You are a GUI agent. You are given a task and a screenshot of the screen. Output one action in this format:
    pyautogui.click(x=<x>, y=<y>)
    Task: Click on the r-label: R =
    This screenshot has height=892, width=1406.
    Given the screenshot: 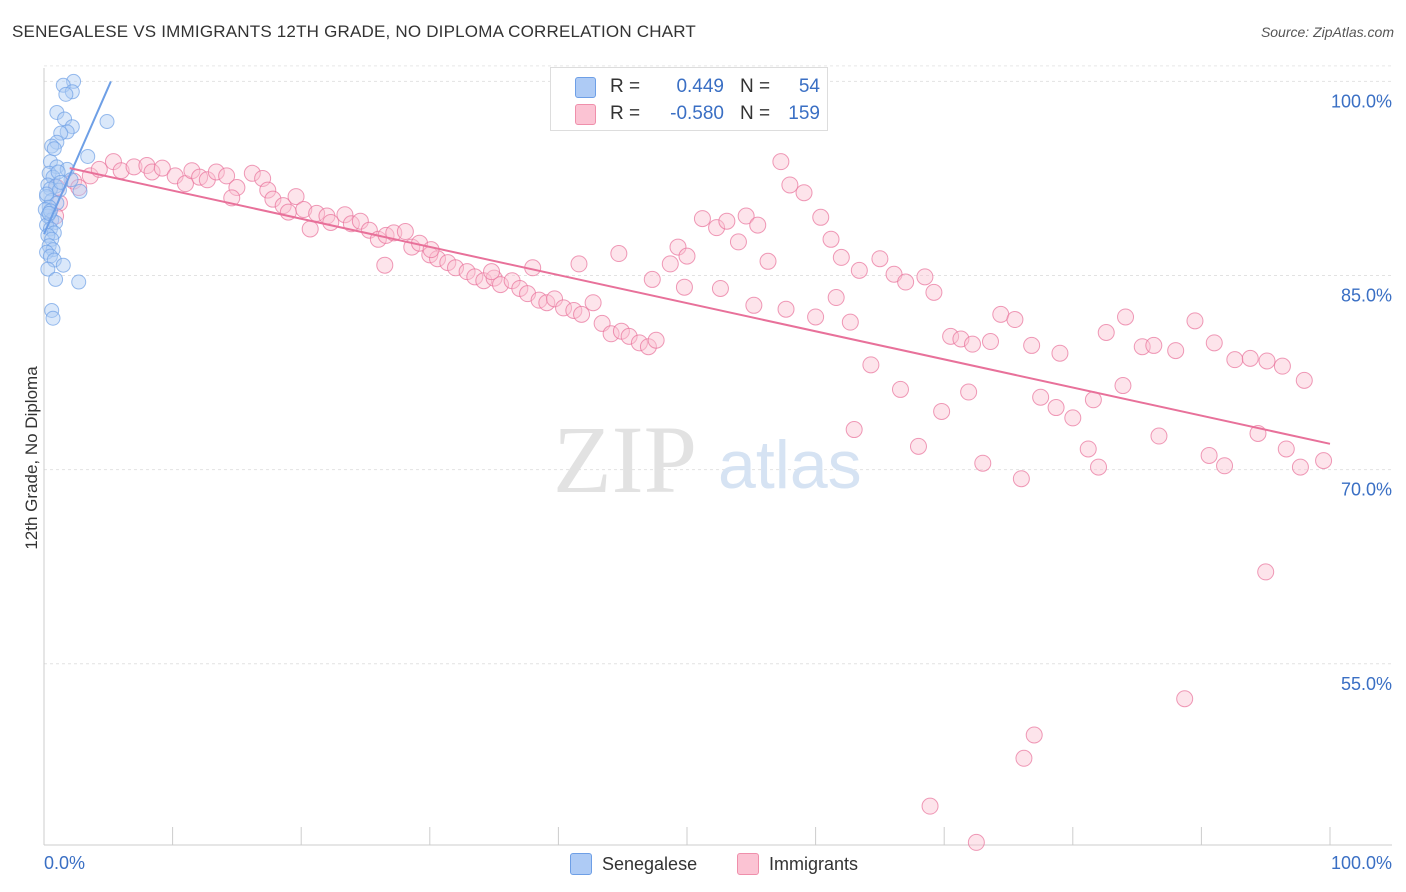 What is the action you would take?
    pyautogui.click(x=625, y=86)
    